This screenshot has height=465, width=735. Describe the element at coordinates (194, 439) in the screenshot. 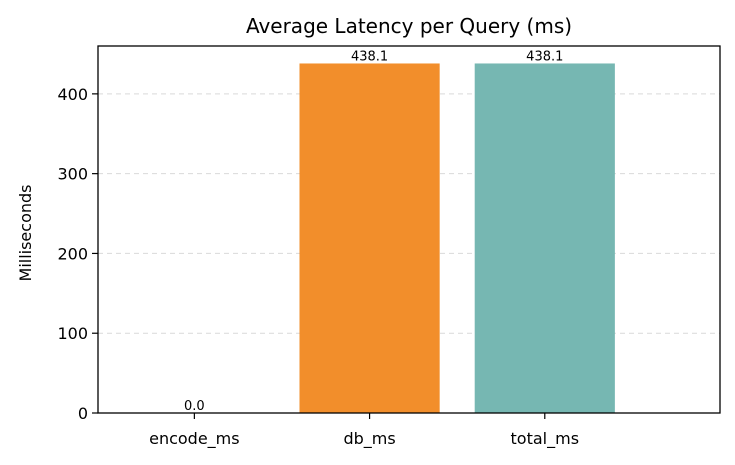

I see `x-tick-label: encode_ms` at that location.